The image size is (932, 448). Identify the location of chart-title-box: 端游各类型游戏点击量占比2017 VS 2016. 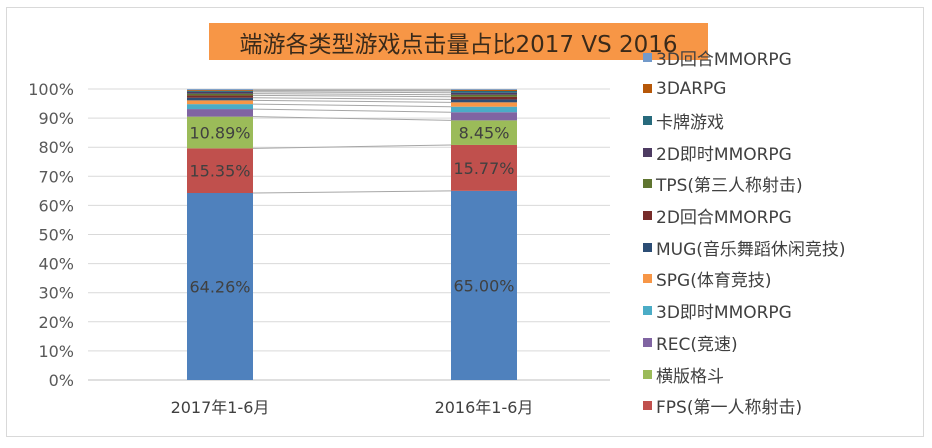
(458, 41).